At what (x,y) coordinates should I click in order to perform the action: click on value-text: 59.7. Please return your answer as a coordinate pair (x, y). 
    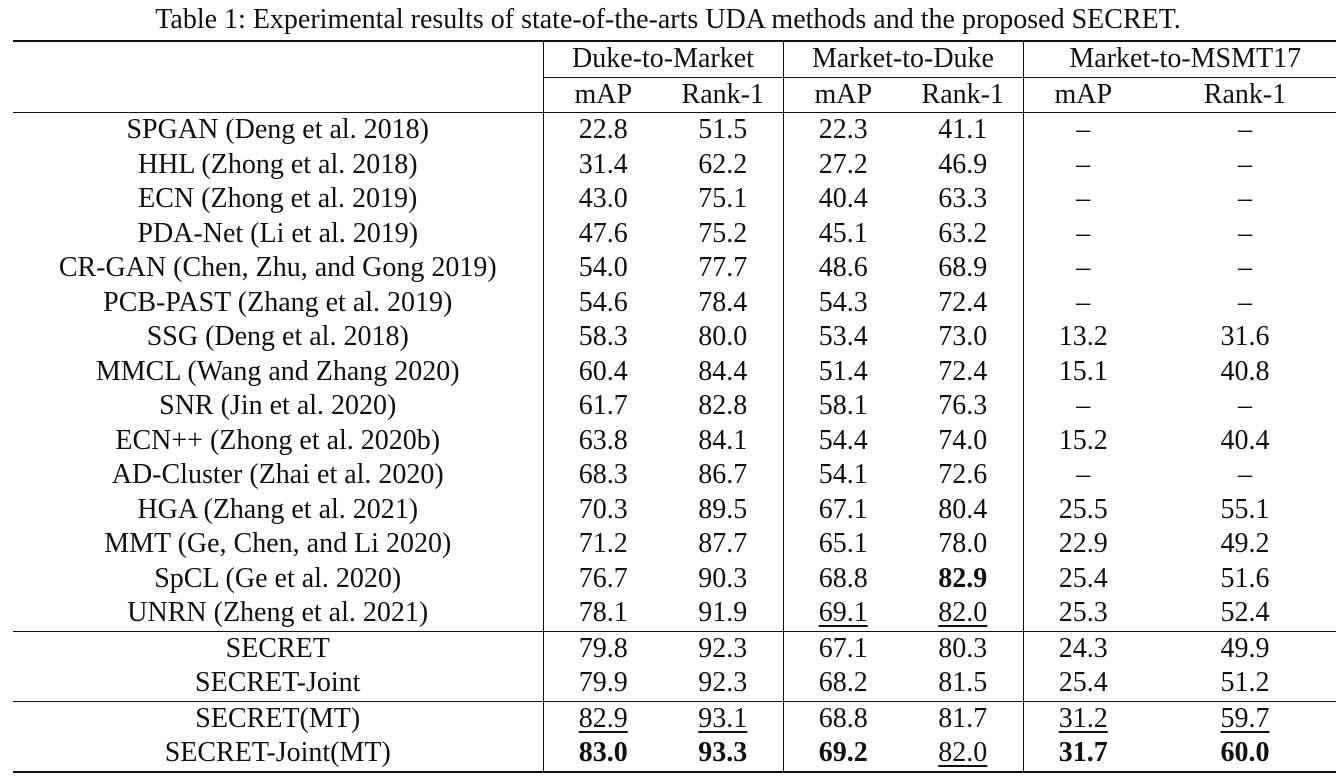
    Looking at the image, I should click on (1245, 718).